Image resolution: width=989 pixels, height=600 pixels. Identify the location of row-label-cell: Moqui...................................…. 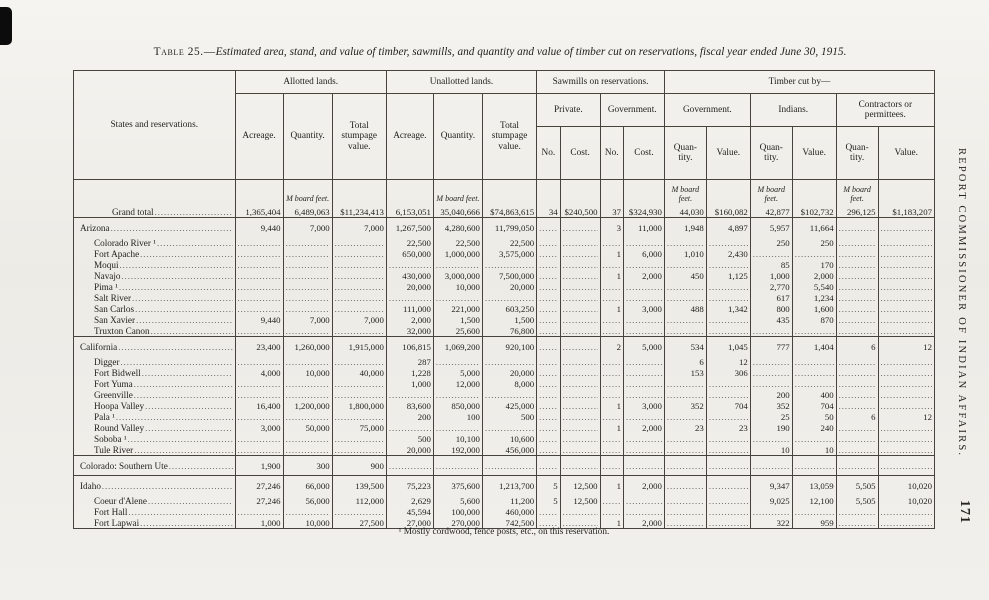
(154, 264).